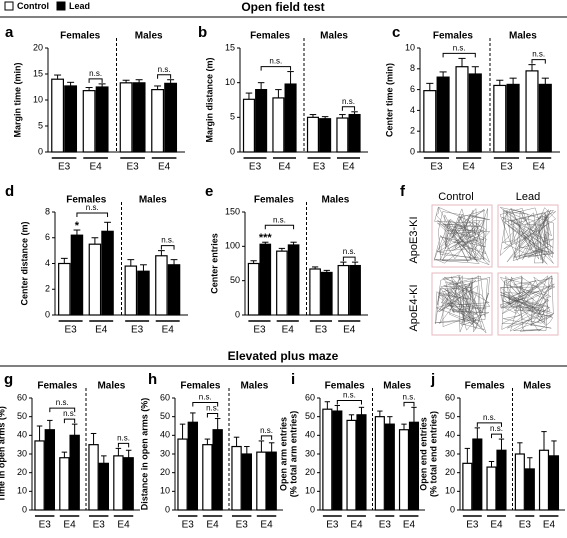 Image resolution: width=567 pixels, height=538 pixels. Describe the element at coordinates (33, 6) in the screenshot. I see `legend-label: Control` at that location.